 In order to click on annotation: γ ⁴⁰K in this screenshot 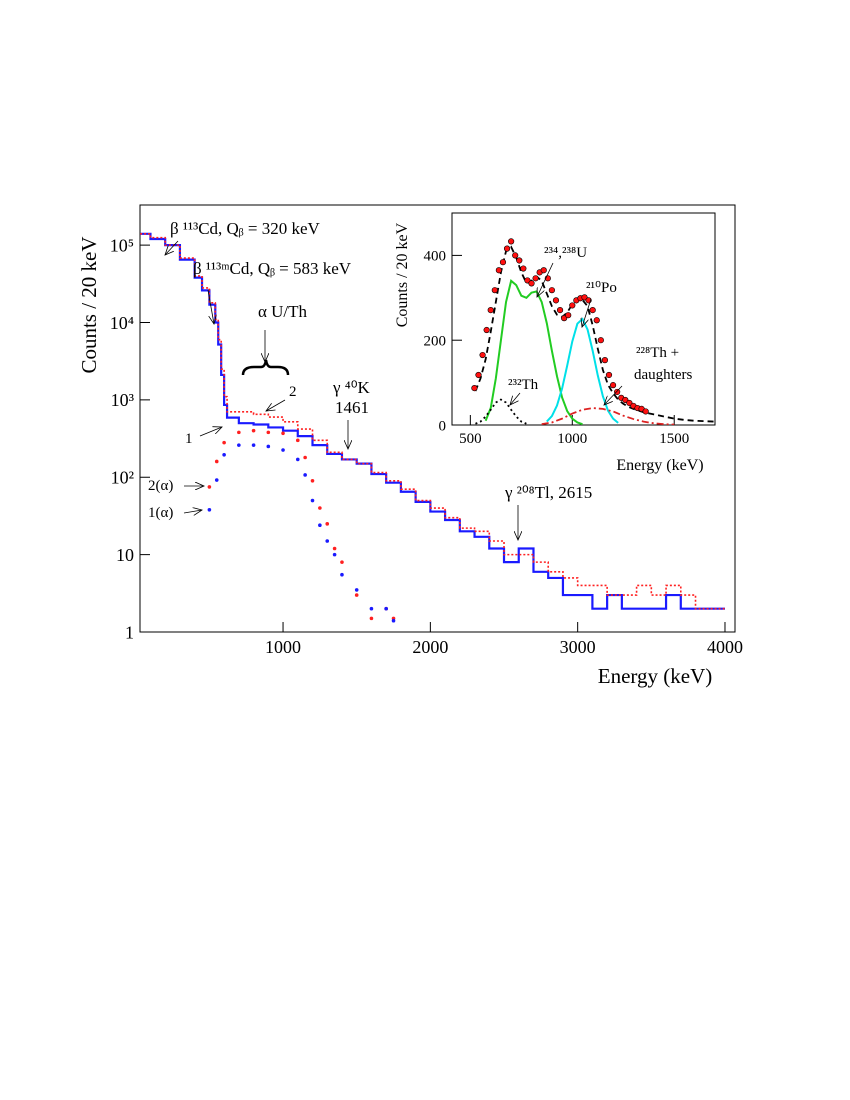, I will do `click(351, 387)`.